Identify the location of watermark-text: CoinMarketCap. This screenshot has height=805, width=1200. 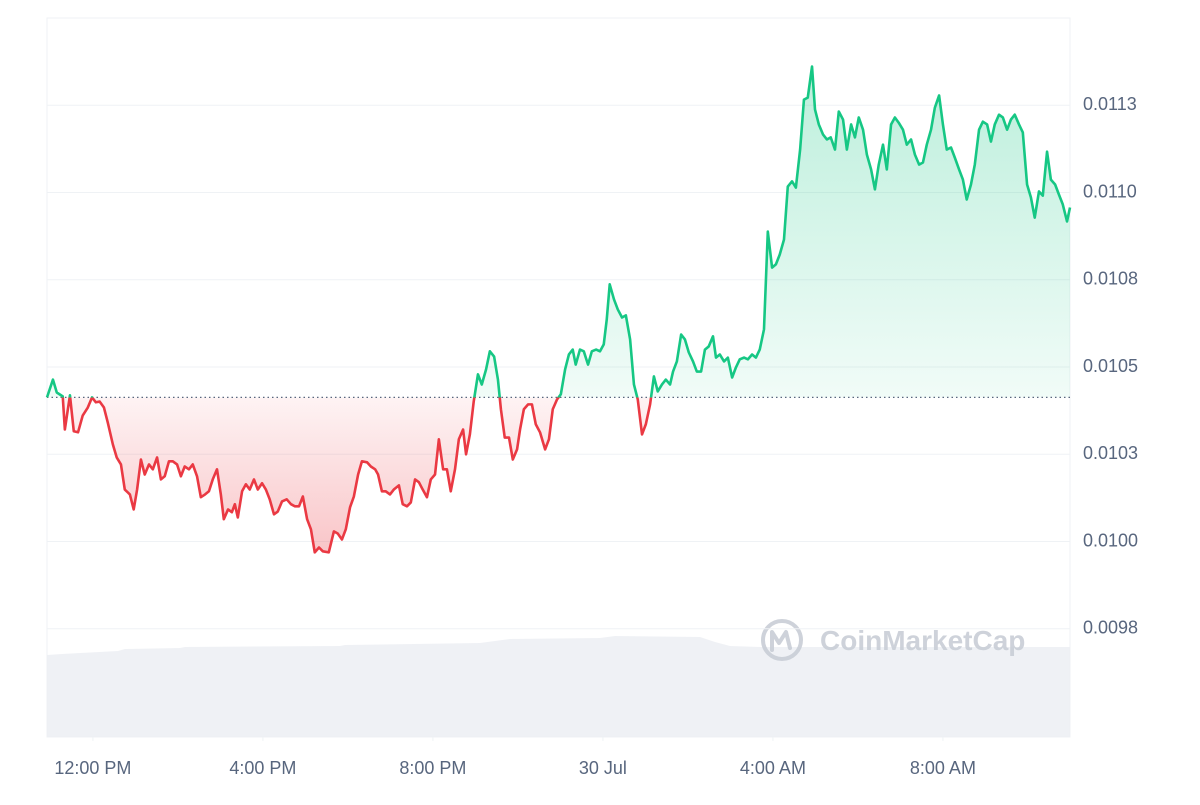
(922, 640).